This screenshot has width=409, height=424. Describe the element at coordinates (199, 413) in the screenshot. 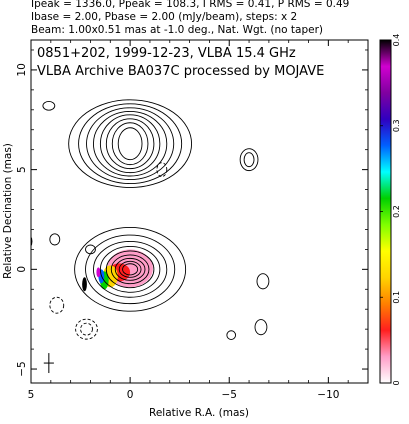

I see `x-axis-label: Relative R.A. (mas)` at that location.